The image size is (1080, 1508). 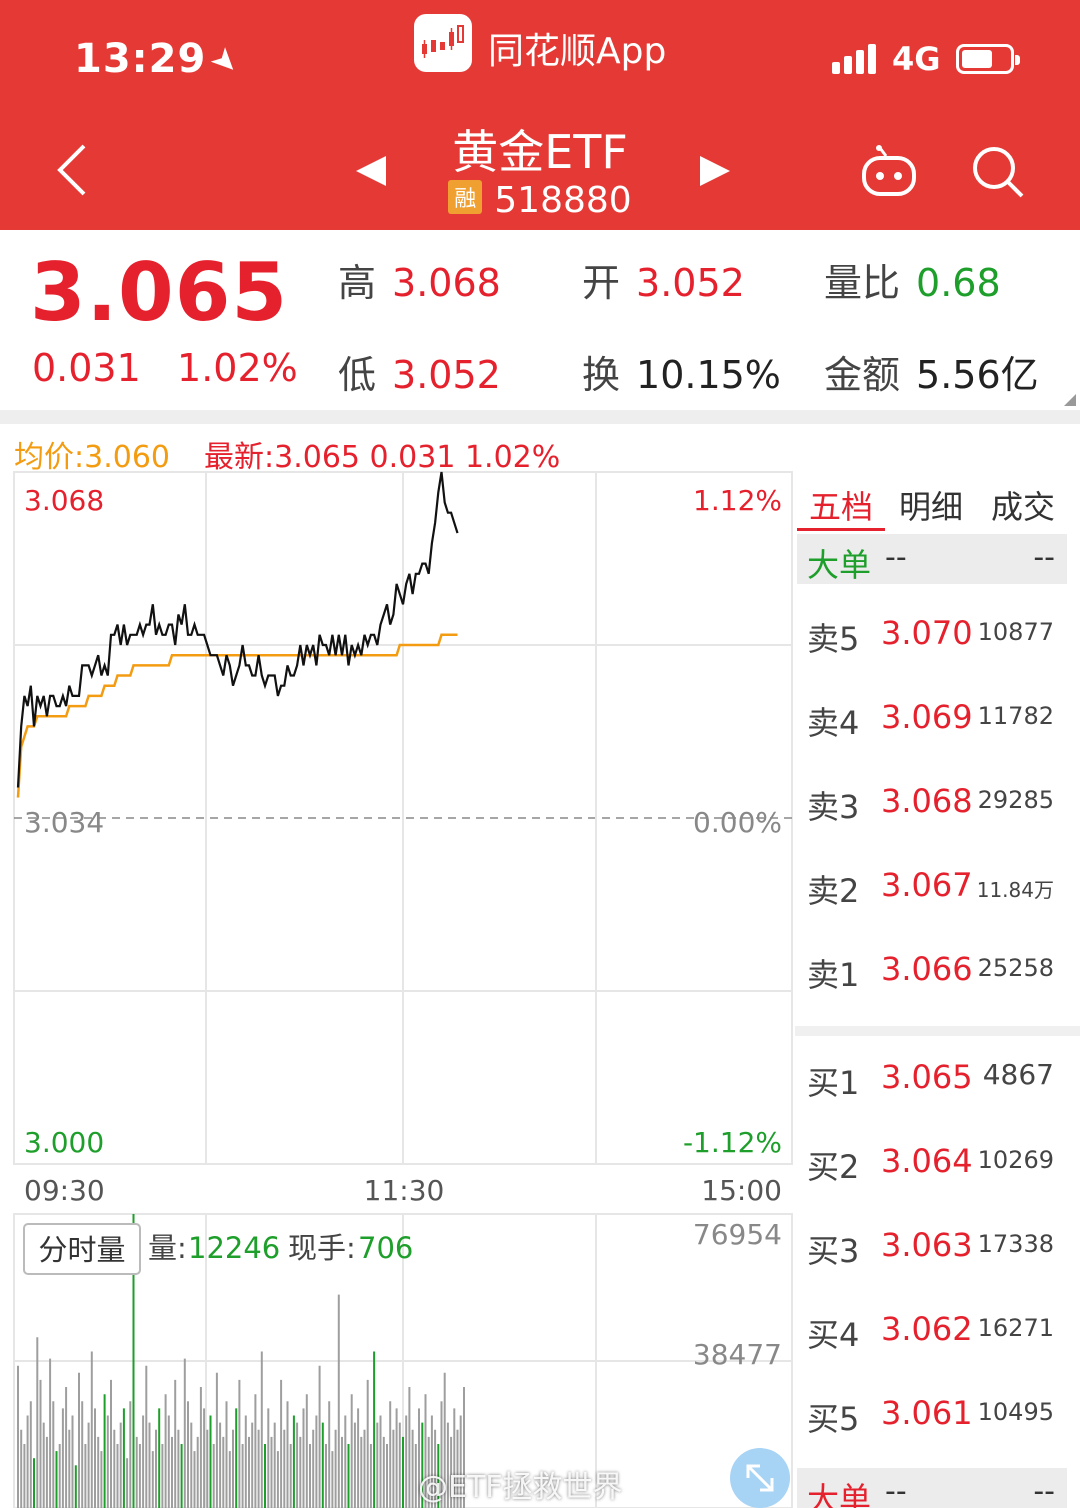 I want to click on volume-bars, so click(x=241, y=1361).